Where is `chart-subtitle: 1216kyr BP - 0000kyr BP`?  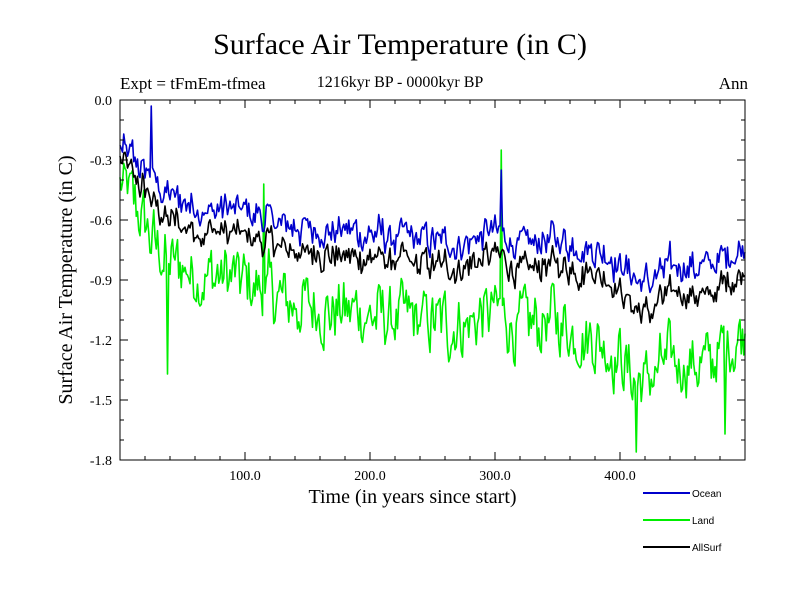 chart-subtitle: 1216kyr BP - 0000kyr BP is located at coordinates (400, 82).